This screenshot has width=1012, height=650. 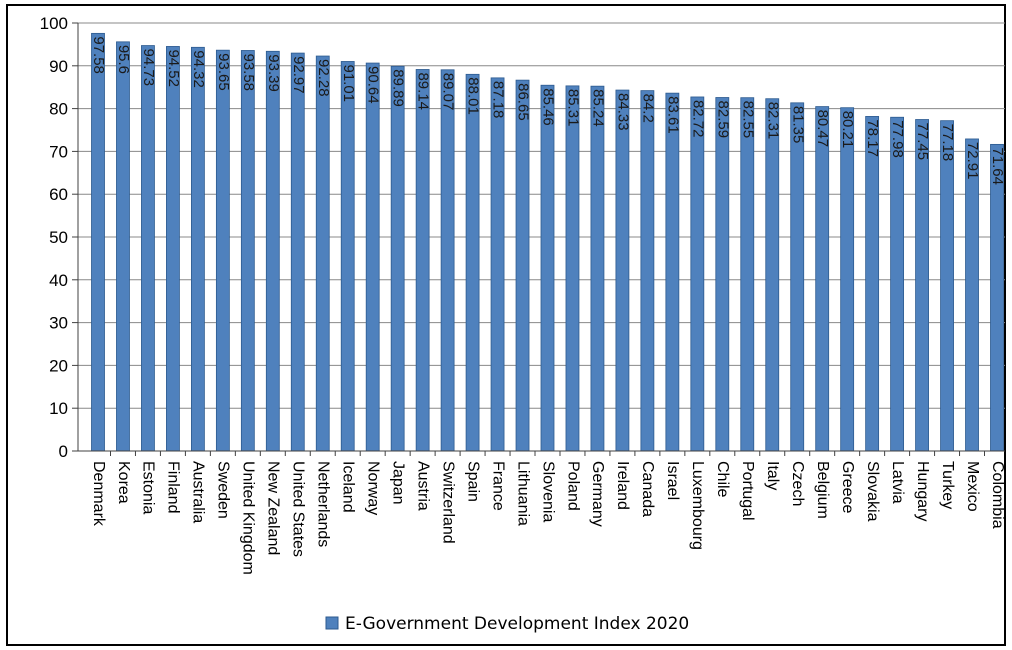 What do you see at coordinates (922, 285) in the screenshot?
I see `bar-hungary` at bounding box center [922, 285].